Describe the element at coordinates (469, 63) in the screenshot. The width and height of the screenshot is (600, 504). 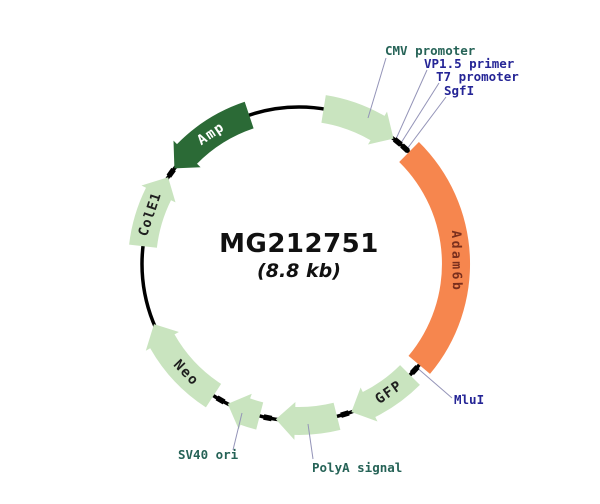
I see `callout-vp1-5-primer: VP1.5 primer` at that location.